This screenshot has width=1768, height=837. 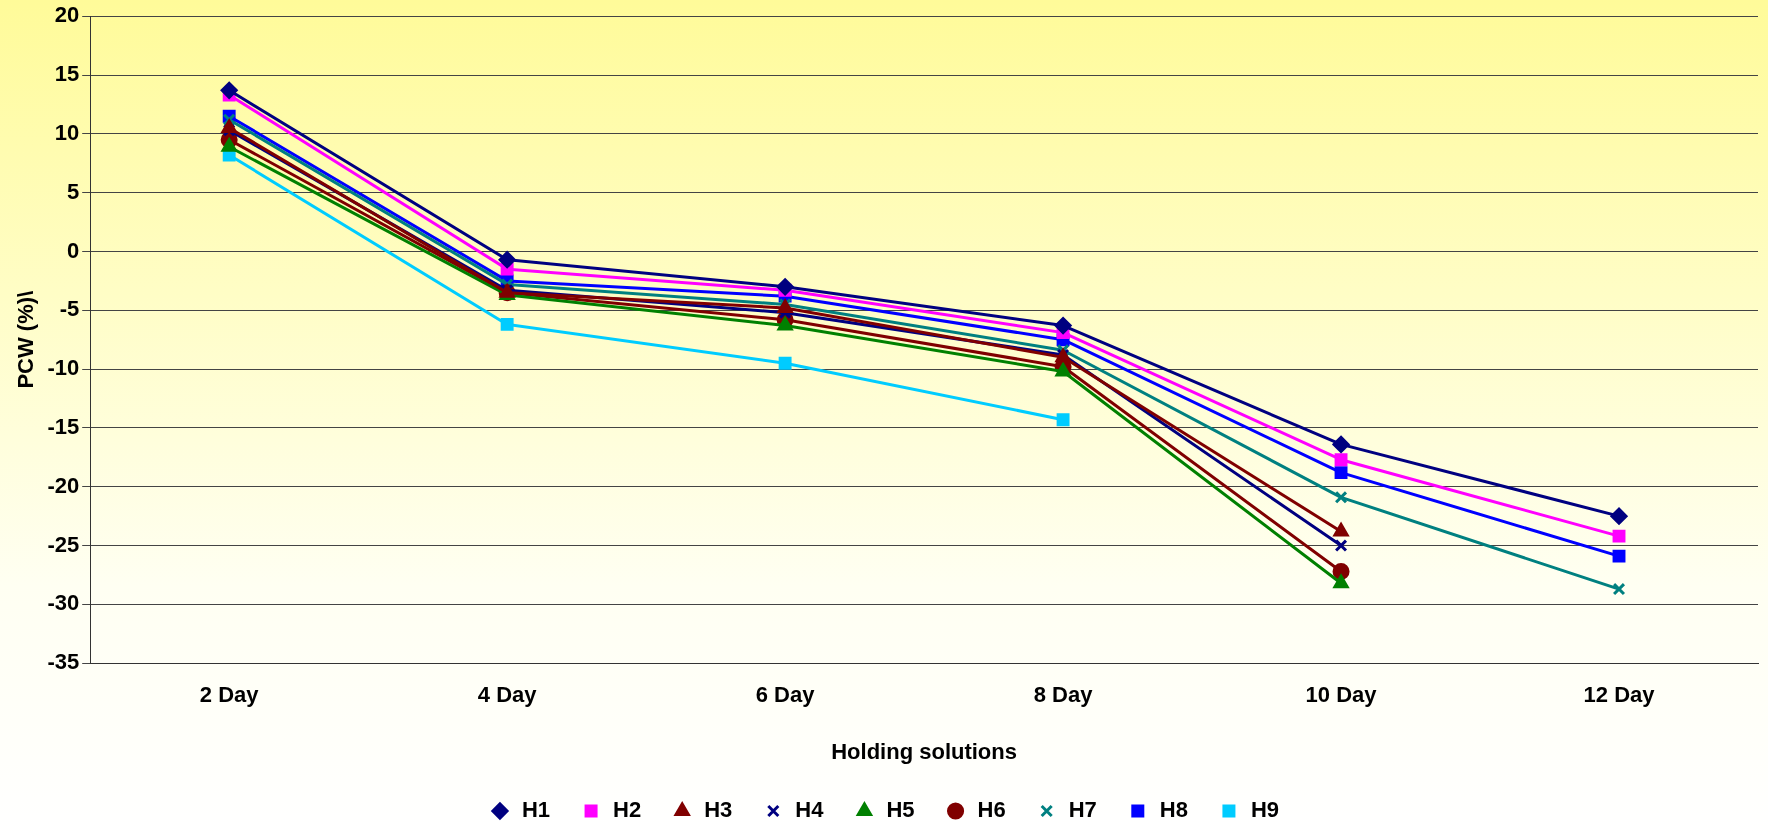 I want to click on legend-label: H2, so click(x=627, y=810).